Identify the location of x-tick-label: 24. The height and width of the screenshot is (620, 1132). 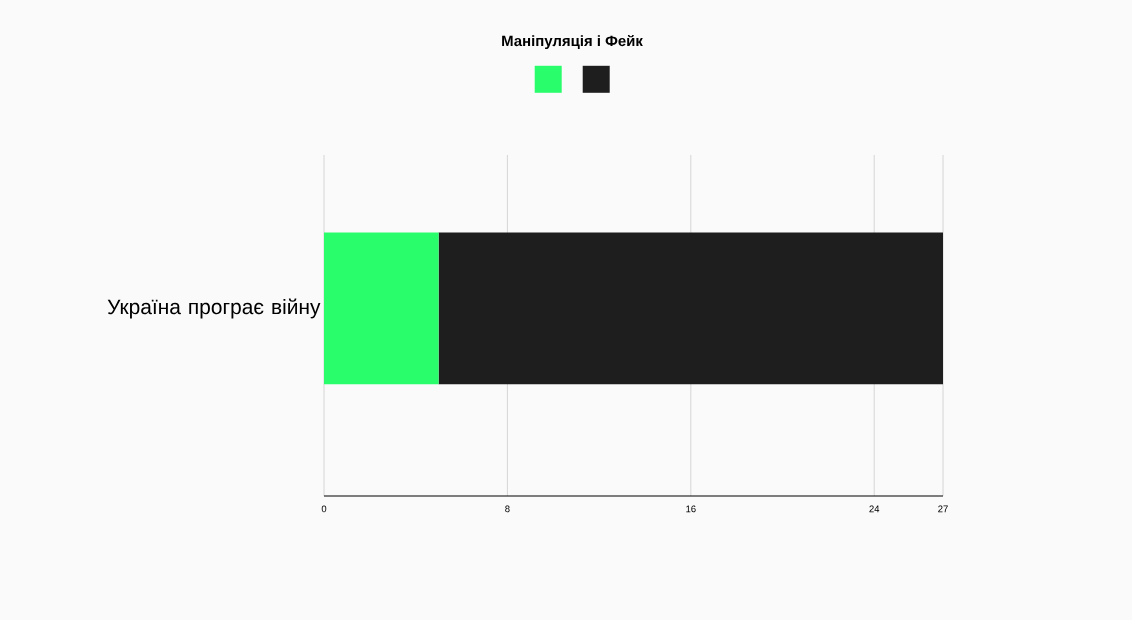
(874, 509).